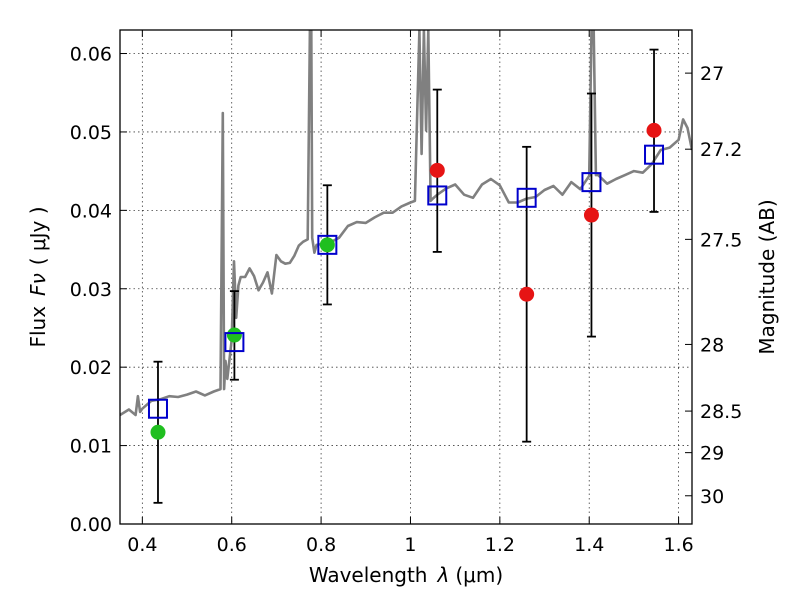  What do you see at coordinates (232, 545) in the screenshot?
I see `x-tick-label: 0.6` at bounding box center [232, 545].